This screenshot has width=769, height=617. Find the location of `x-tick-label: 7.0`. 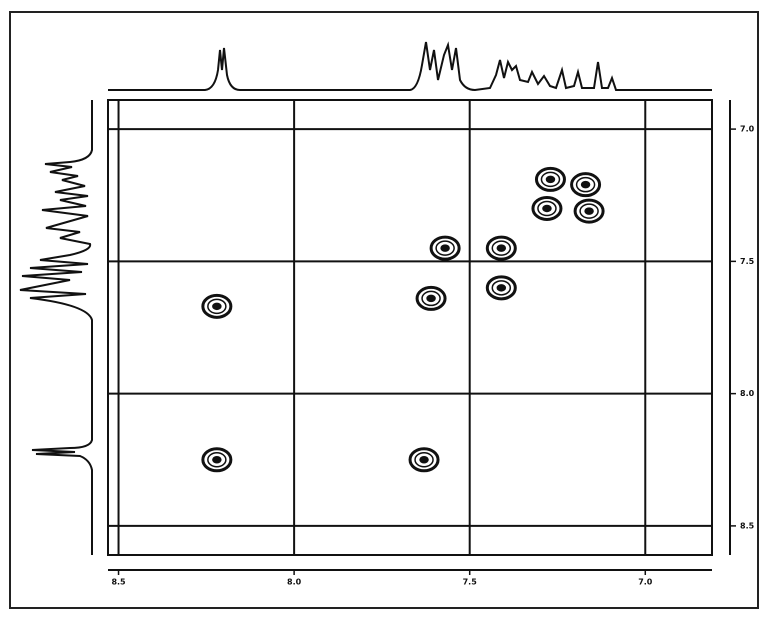

x-tick-label: 7.0 is located at coordinates (645, 582).